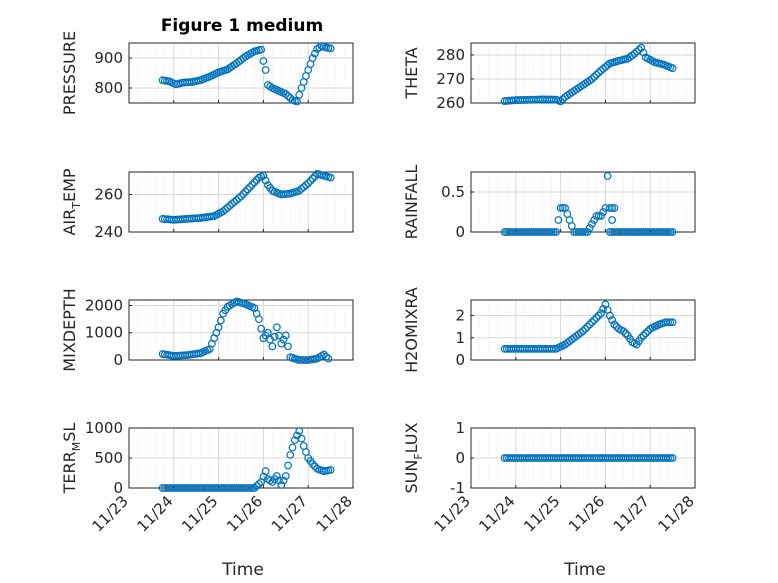 The width and height of the screenshot is (778, 583). I want to click on panel-air_temp: 240 260 AIRTEMP, so click(207, 204).